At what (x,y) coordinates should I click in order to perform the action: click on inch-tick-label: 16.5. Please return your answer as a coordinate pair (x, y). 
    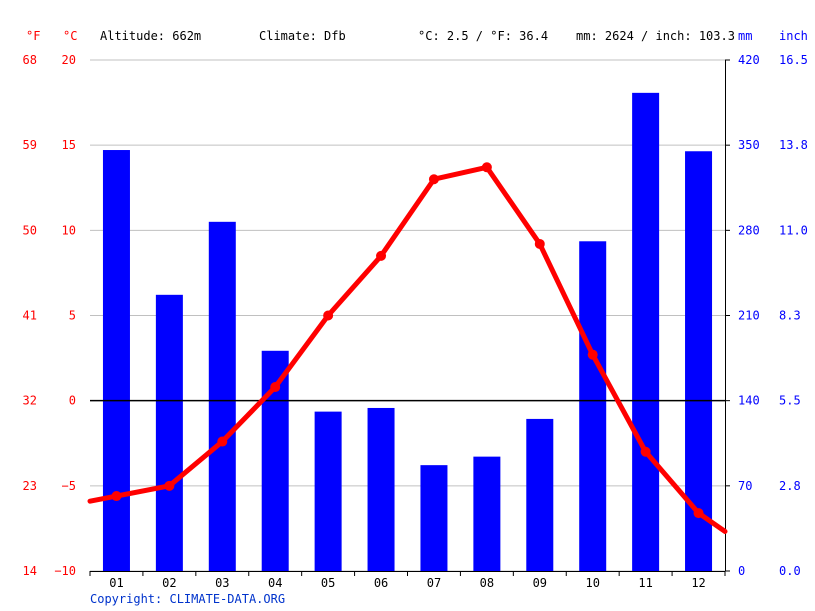
    Looking at the image, I should click on (793, 60).